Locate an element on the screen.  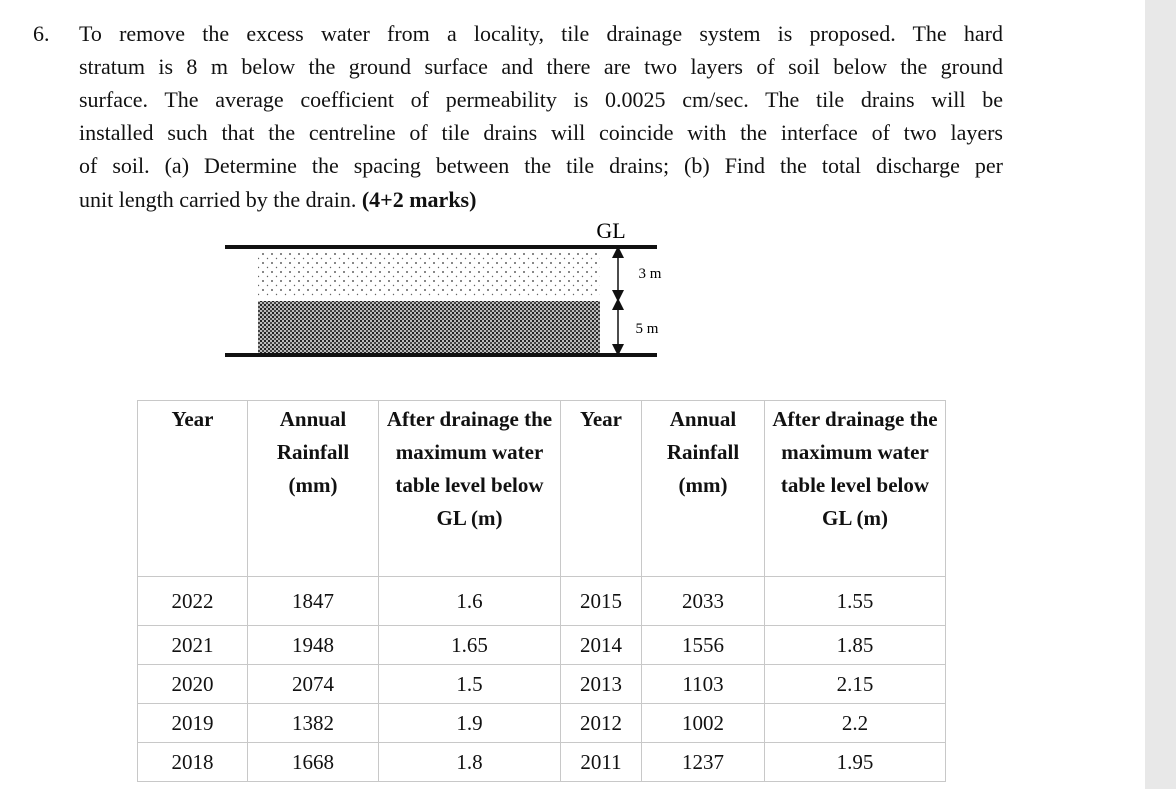
table-cell: 1.85 is located at coordinates (855, 645).